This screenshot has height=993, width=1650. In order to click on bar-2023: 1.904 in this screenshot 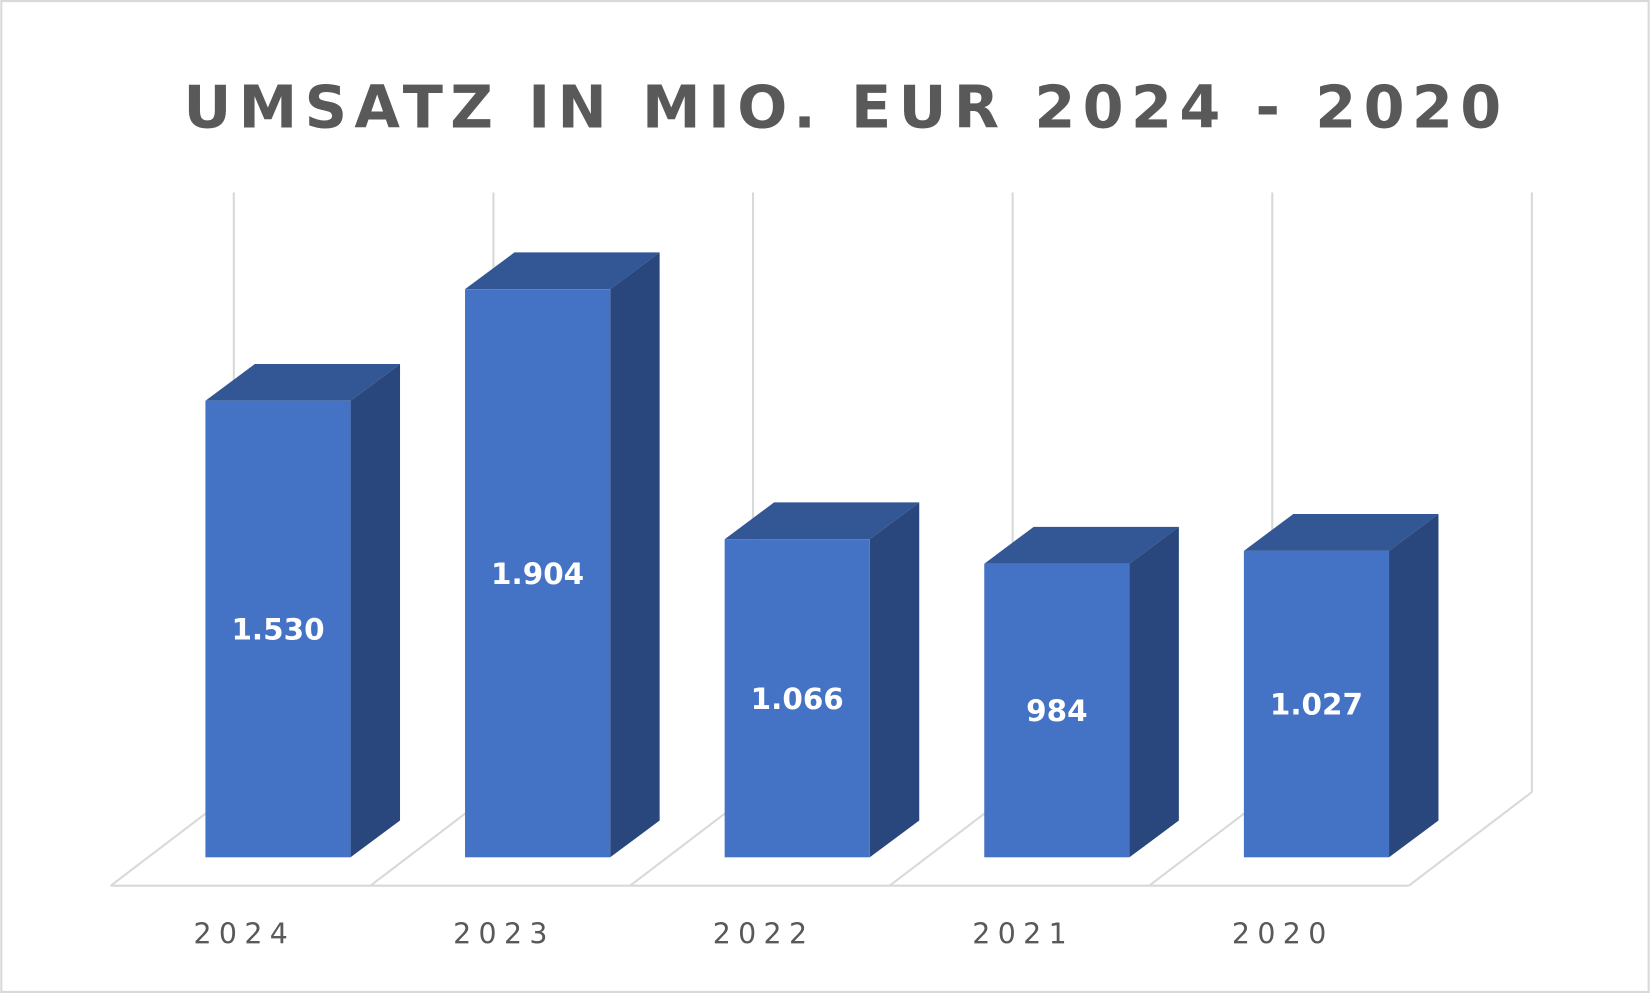, I will do `click(562, 555)`.